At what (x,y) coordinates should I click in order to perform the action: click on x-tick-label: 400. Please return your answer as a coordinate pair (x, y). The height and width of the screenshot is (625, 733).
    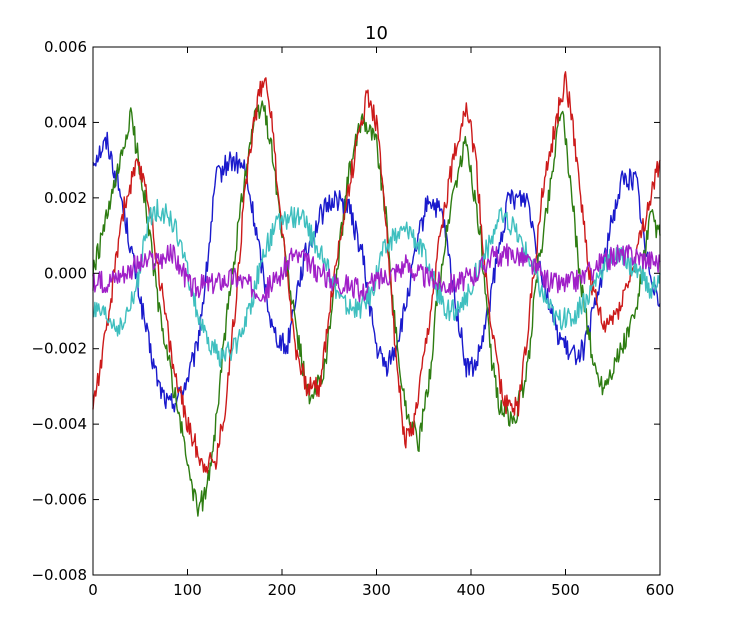
    Looking at the image, I should click on (471, 590).